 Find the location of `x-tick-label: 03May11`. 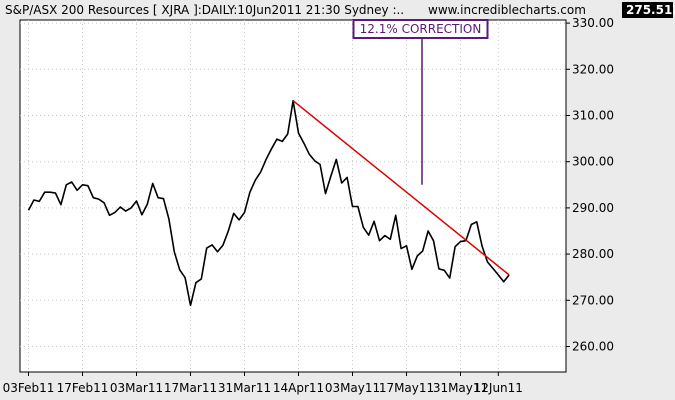

x-tick-label: 03May11 is located at coordinates (352, 388).